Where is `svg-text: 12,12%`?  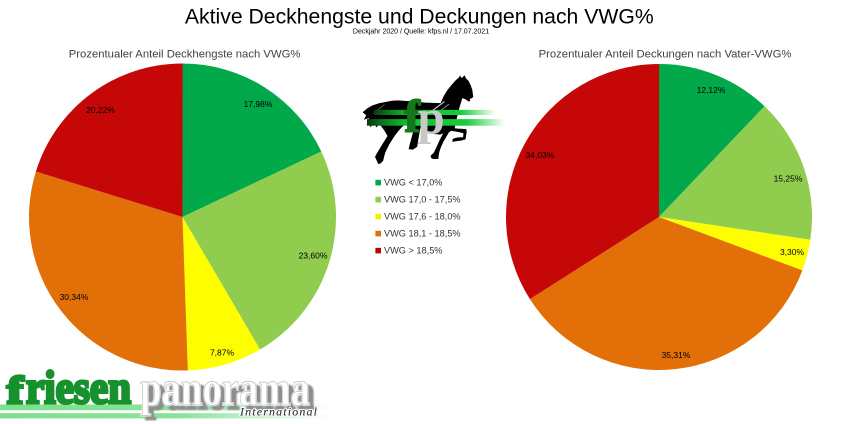
svg-text: 12,12% is located at coordinates (711, 90).